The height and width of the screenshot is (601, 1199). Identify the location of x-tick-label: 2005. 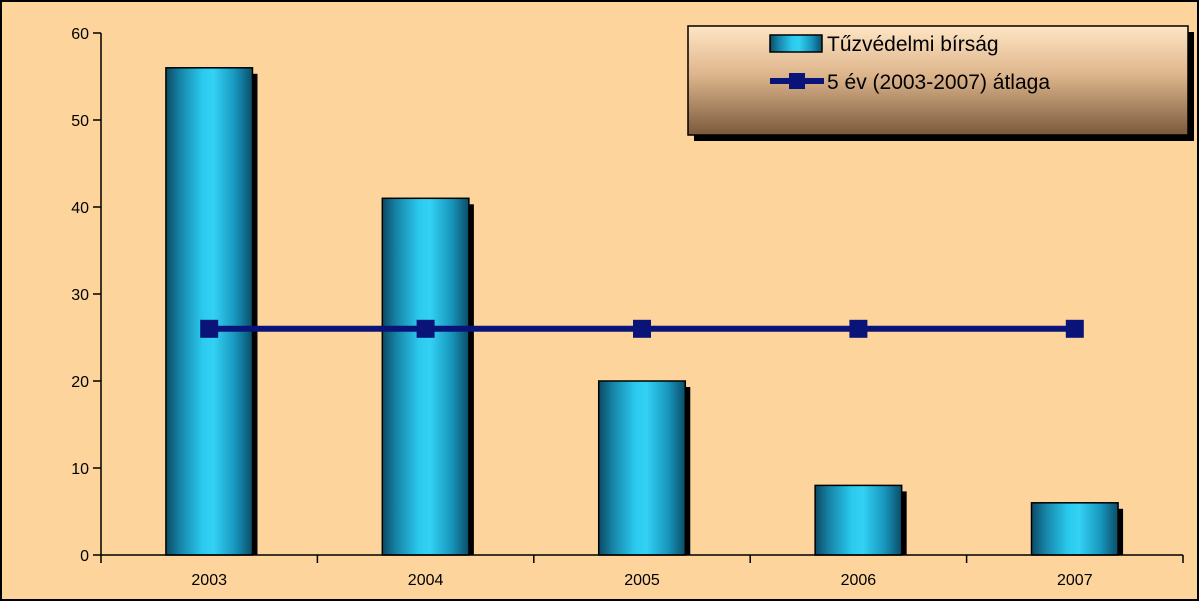
(642, 580).